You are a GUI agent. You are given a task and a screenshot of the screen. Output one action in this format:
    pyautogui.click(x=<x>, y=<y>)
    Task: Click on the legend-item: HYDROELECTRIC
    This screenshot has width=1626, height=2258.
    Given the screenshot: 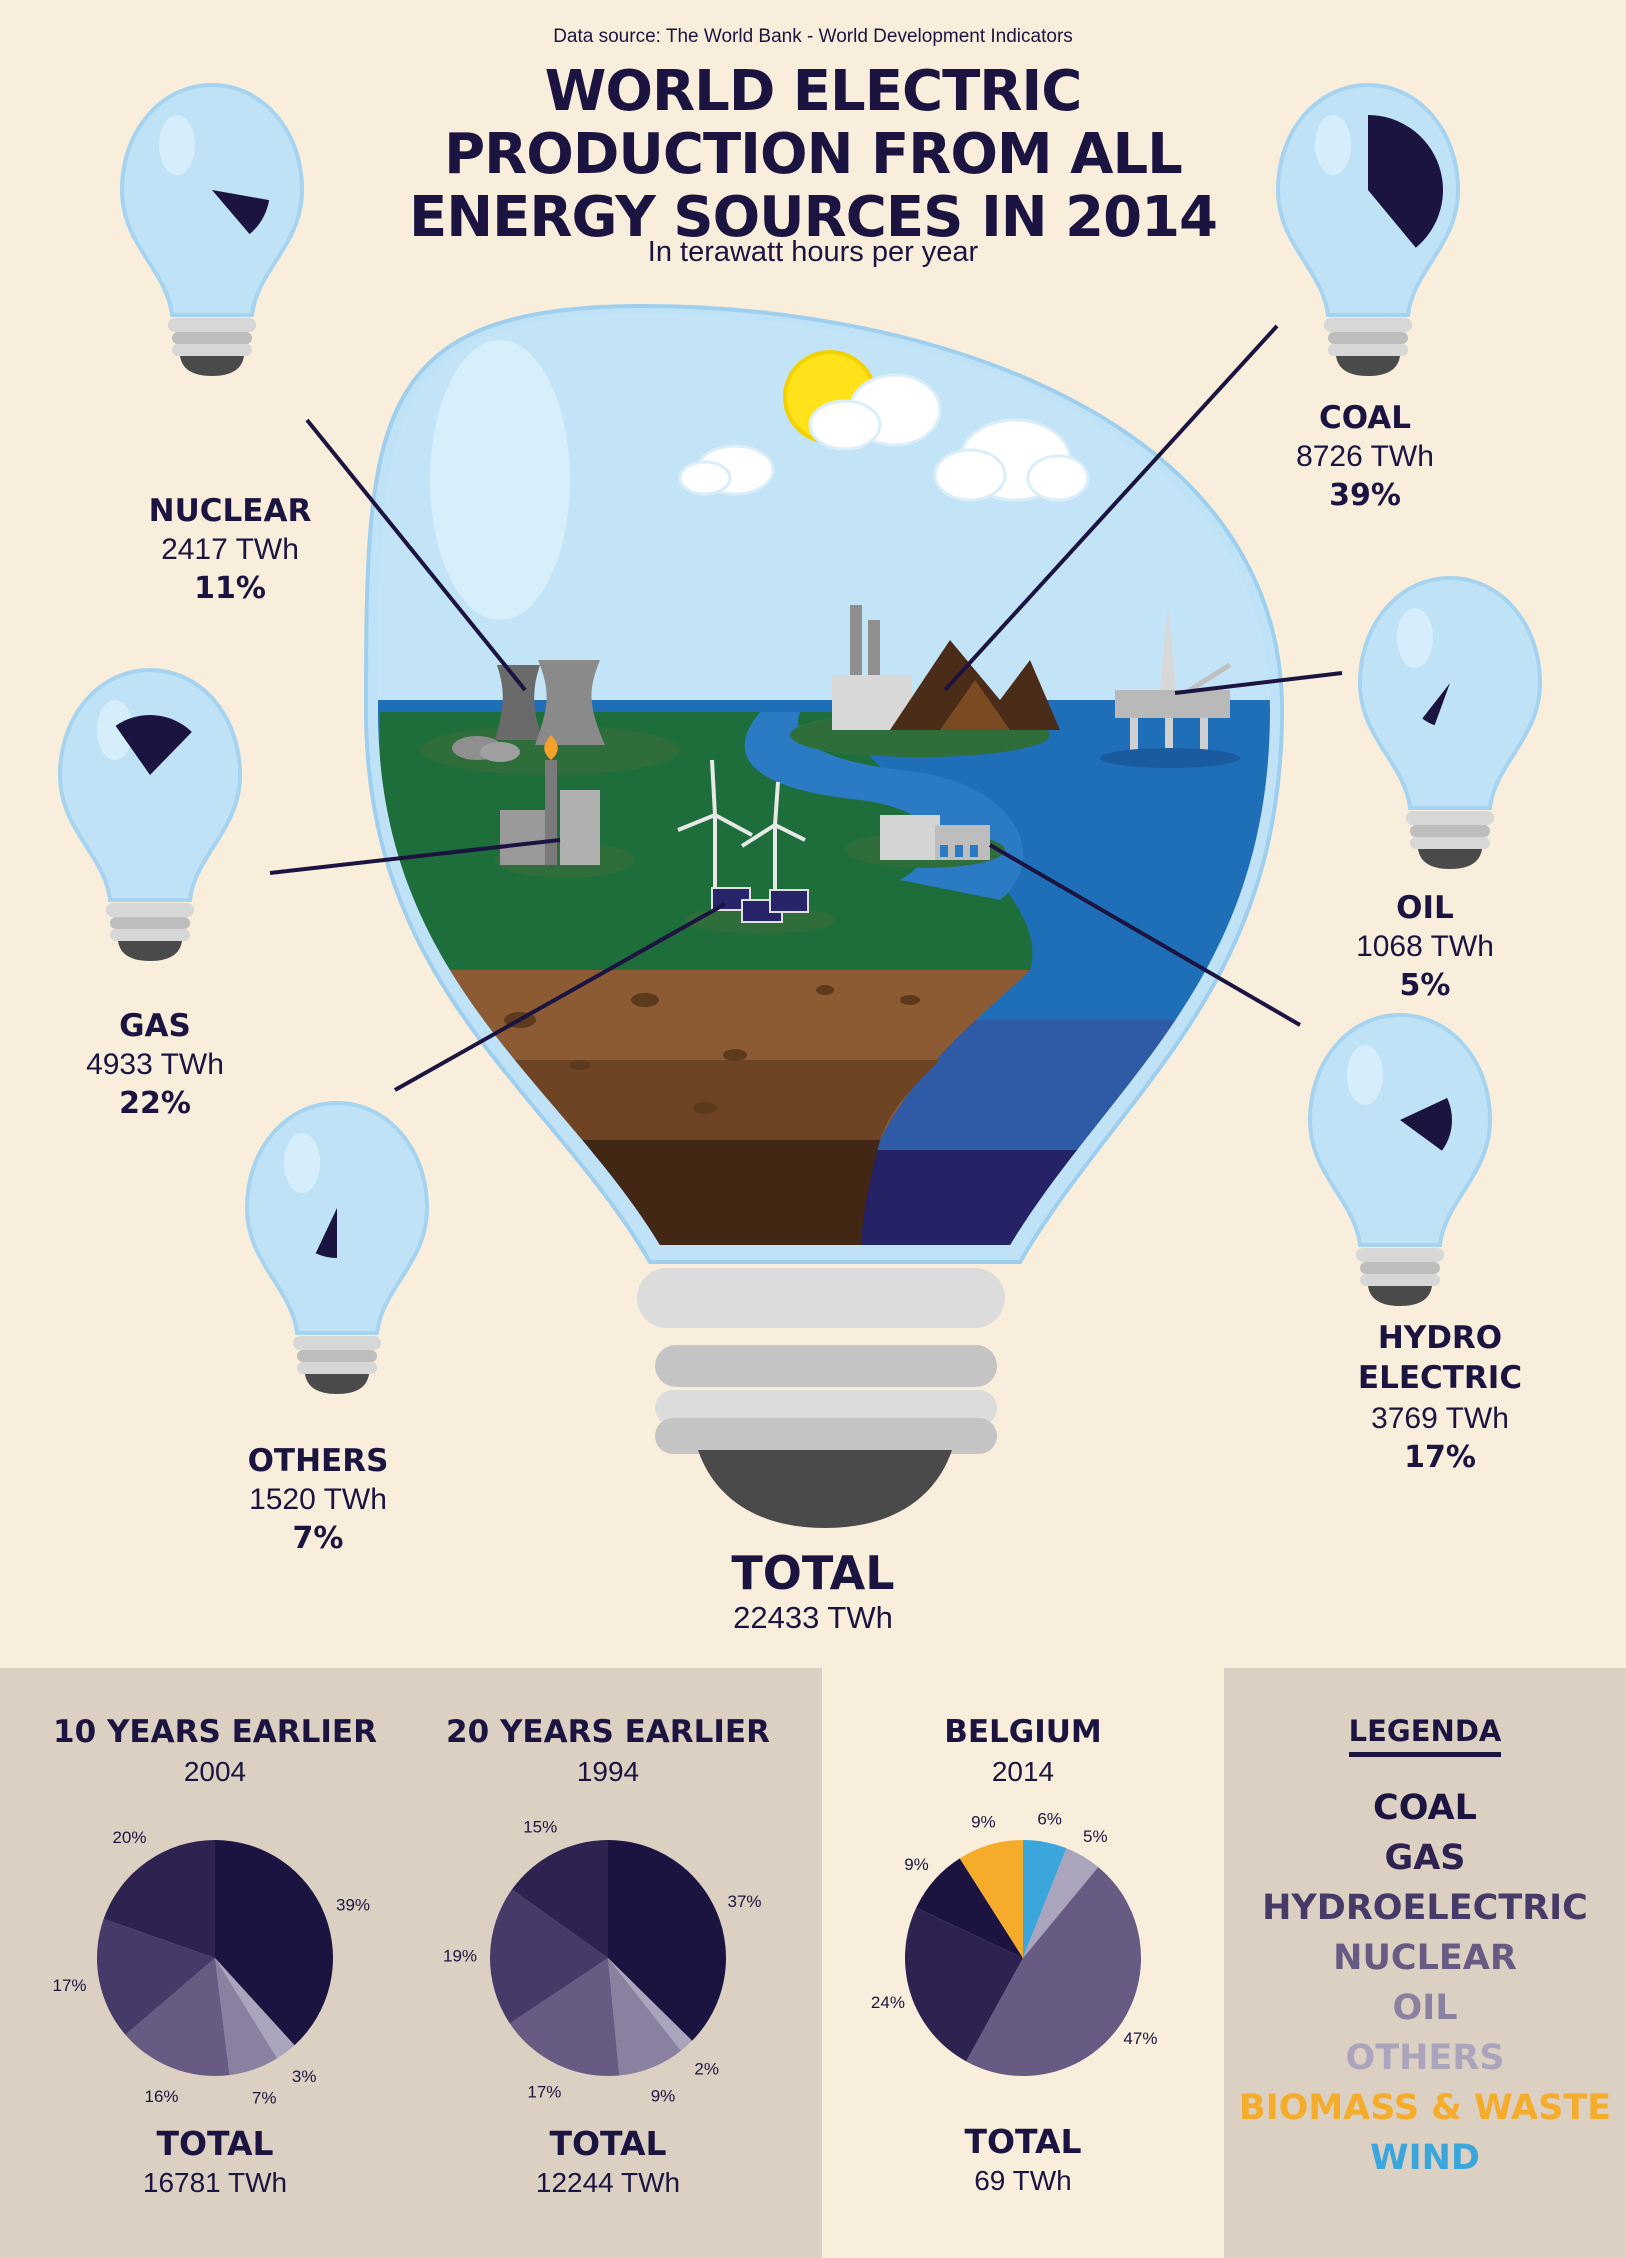 What is the action you would take?
    pyautogui.click(x=1425, y=1908)
    